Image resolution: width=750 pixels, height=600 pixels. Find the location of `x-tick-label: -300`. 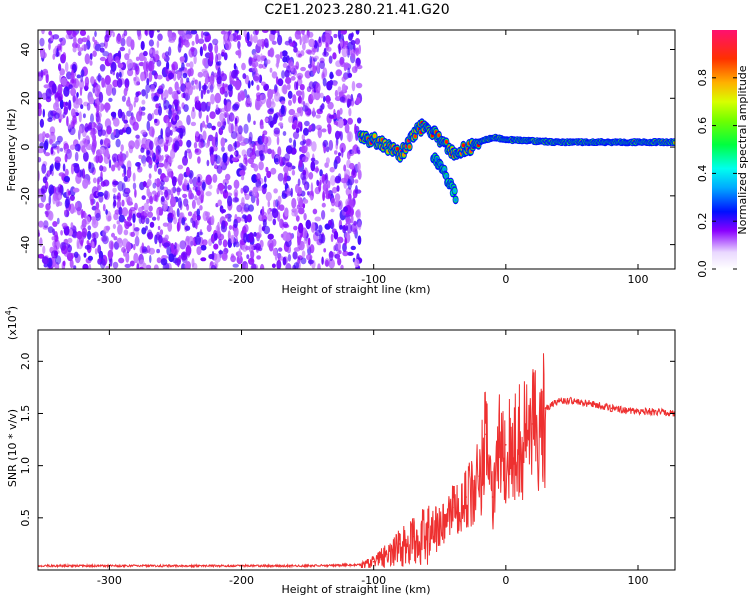

x-tick-label: -300 is located at coordinates (109, 580).